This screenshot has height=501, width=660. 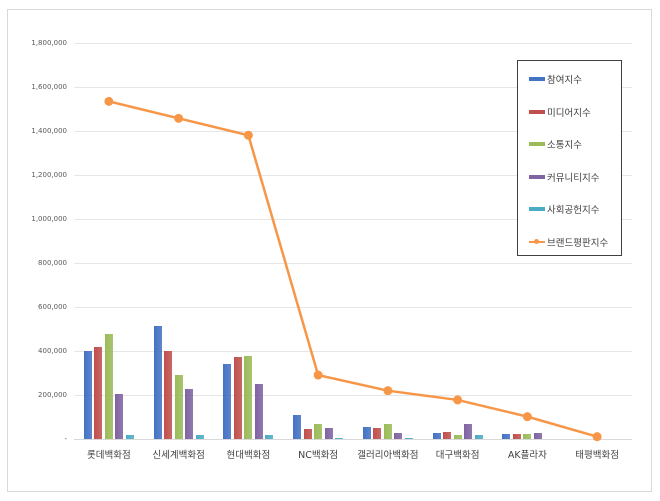 What do you see at coordinates (49, 175) in the screenshot?
I see `y-tick-label: 1,200,000` at bounding box center [49, 175].